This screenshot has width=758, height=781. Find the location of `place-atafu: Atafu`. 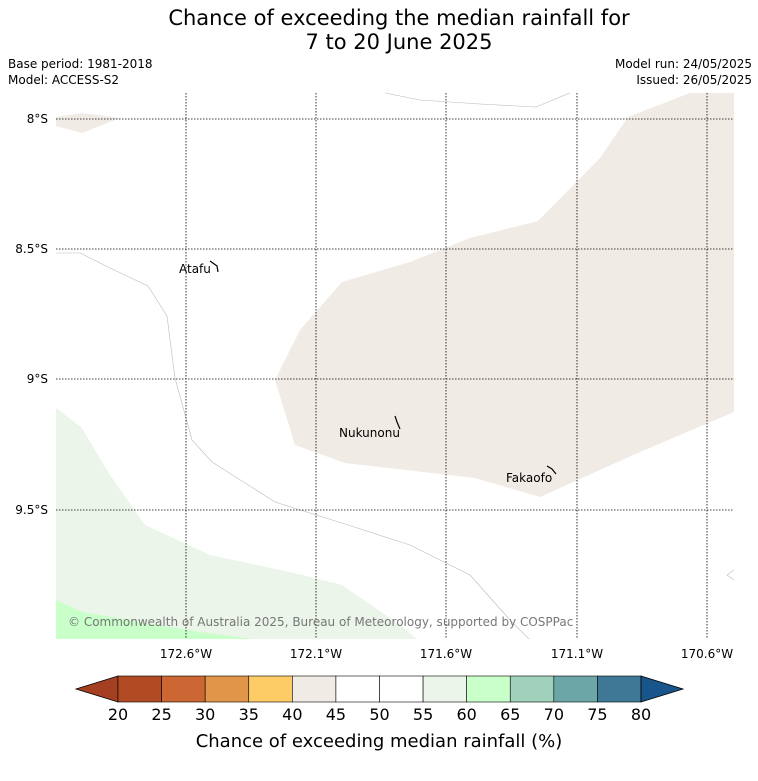

place-atafu: Atafu is located at coordinates (195, 269).